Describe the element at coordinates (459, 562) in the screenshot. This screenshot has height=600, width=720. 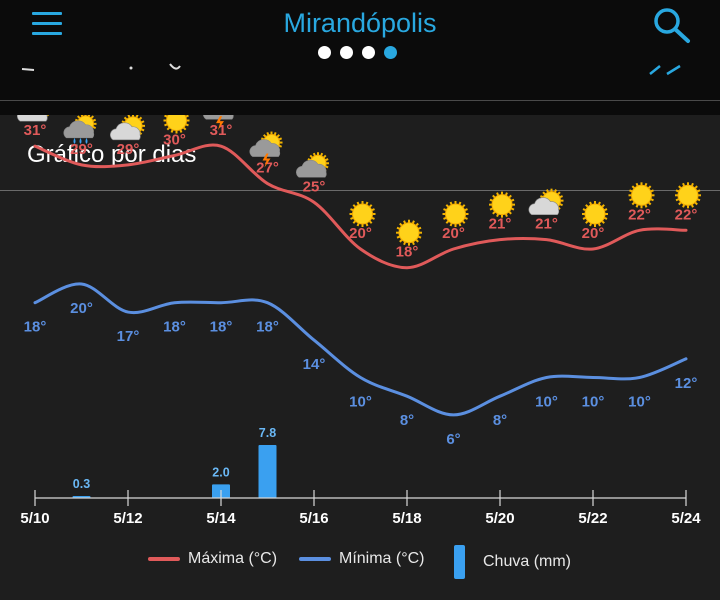
I see `legend-rain-swatch` at that location.